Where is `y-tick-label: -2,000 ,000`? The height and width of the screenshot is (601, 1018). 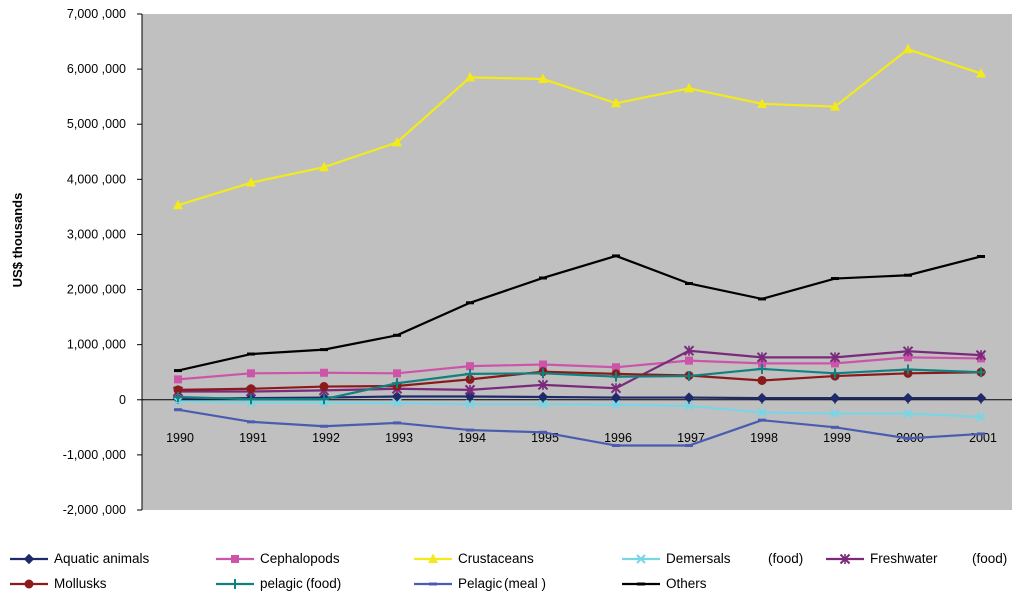 y-tick-label: -2,000 ,000 is located at coordinates (94, 510).